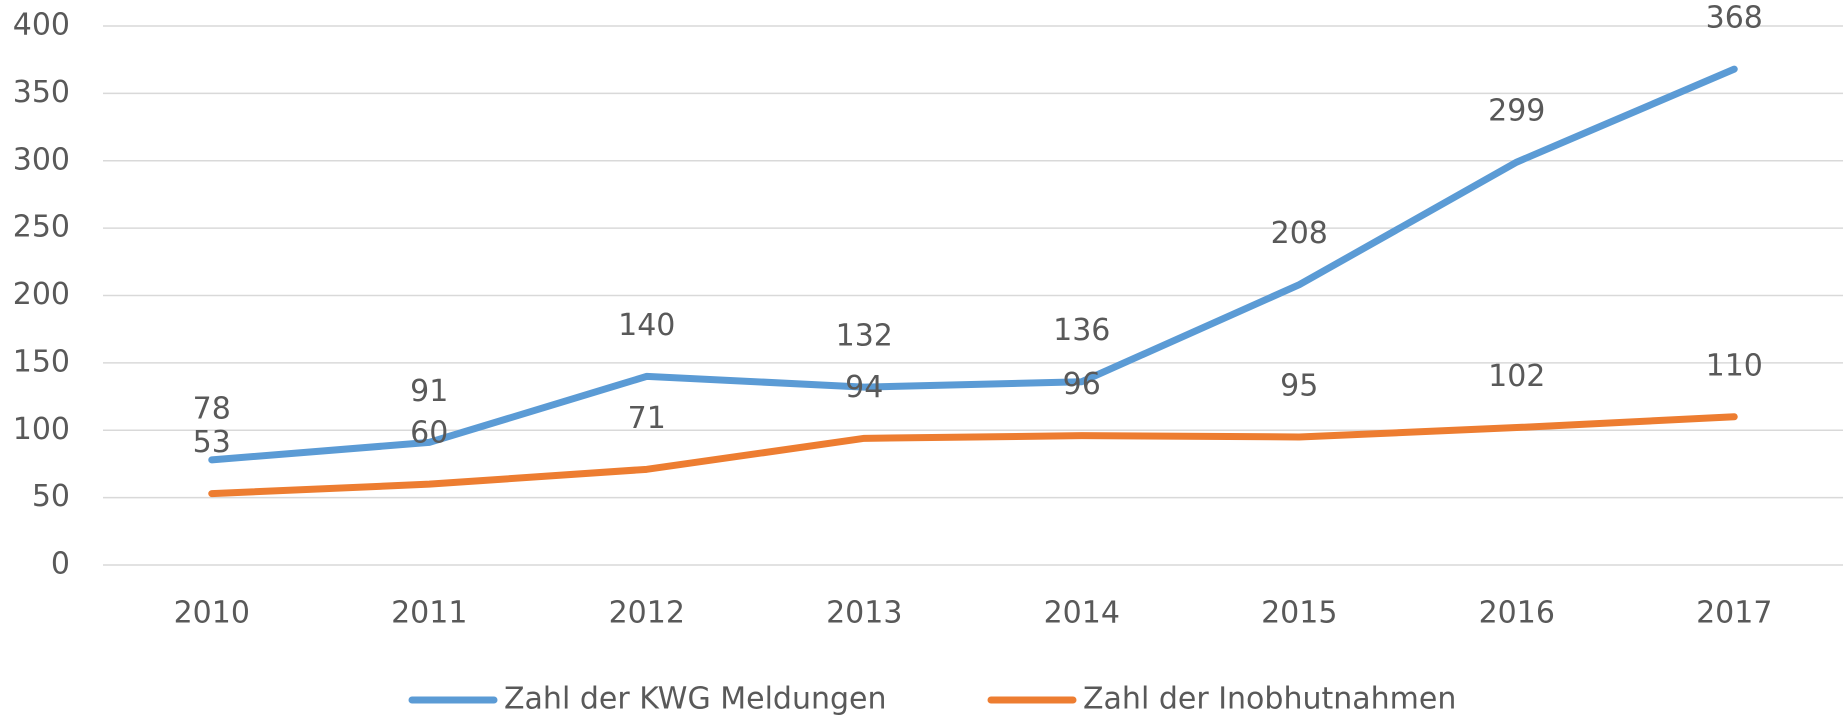 This screenshot has width=1845, height=721. I want to click on y-tick-label: 50, so click(51, 496).